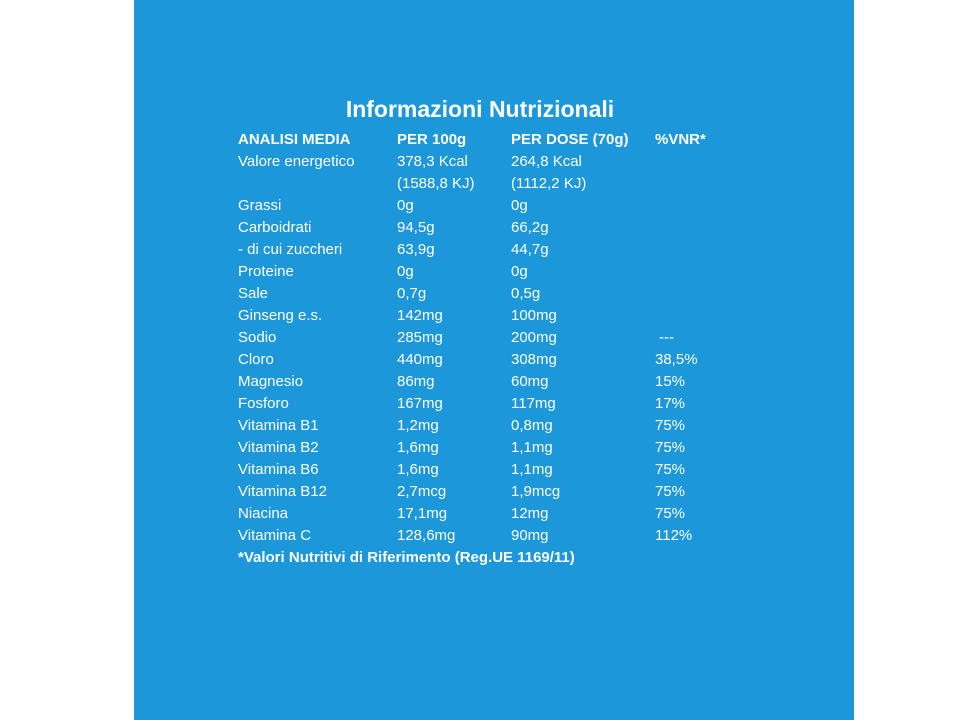  I want to click on table-cell: 264,8 Kcal, so click(546, 161).